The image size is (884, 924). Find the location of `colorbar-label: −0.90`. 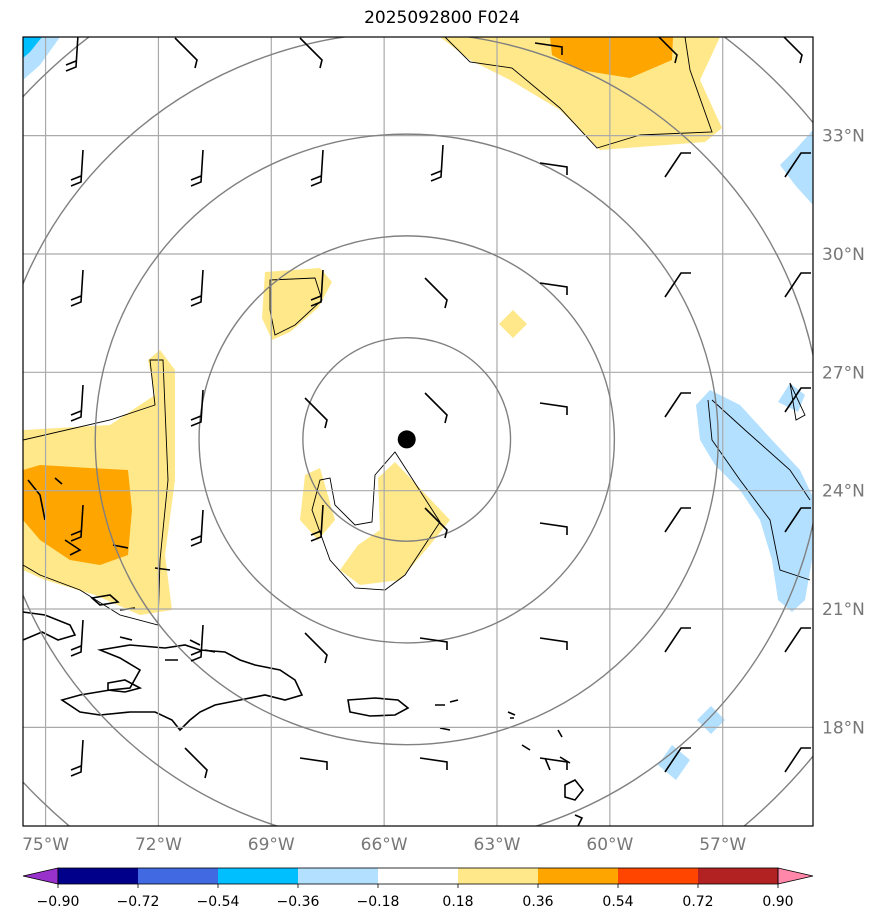

colorbar-label: −0.90 is located at coordinates (58, 902).